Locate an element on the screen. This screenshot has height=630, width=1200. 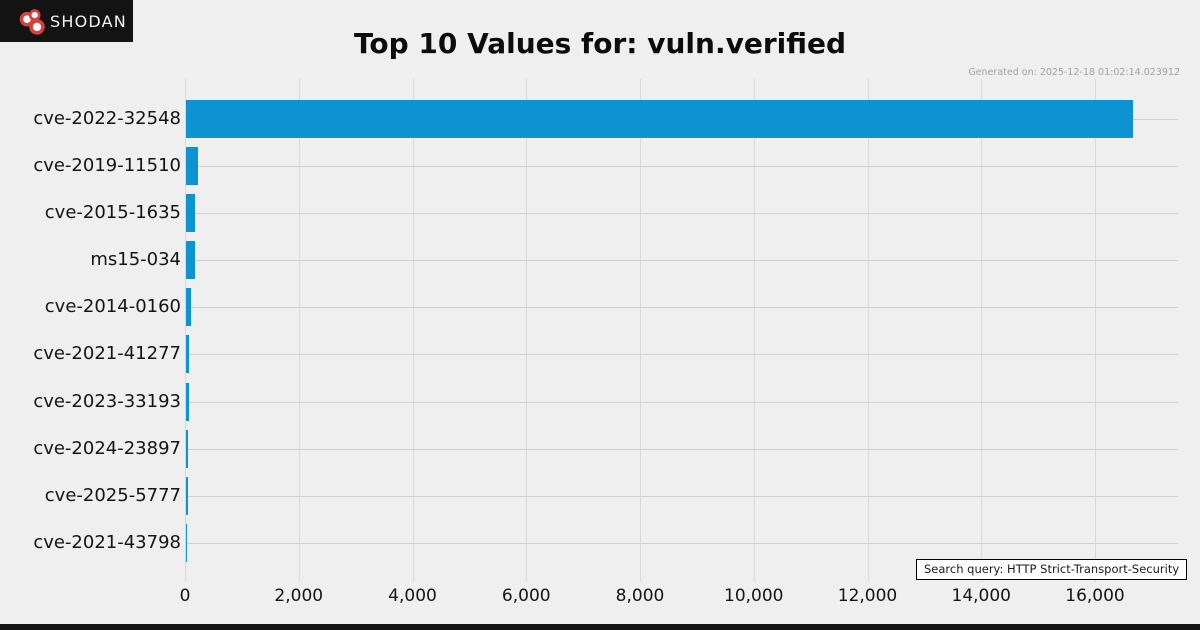
category-label: cve-2014-0160 is located at coordinates (112, 307).